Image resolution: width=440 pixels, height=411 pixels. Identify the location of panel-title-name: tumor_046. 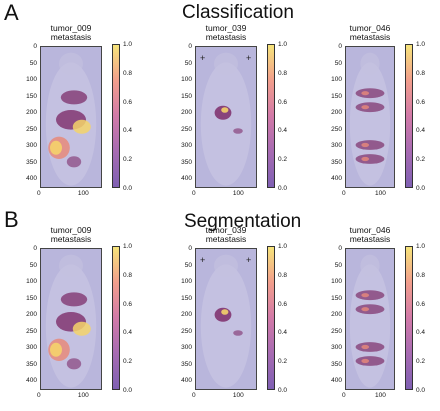
(370, 230).